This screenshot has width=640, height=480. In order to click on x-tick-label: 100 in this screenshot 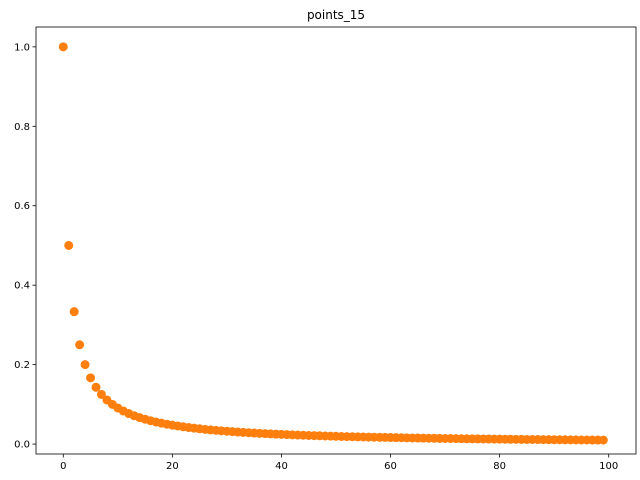, I will do `click(608, 466)`.